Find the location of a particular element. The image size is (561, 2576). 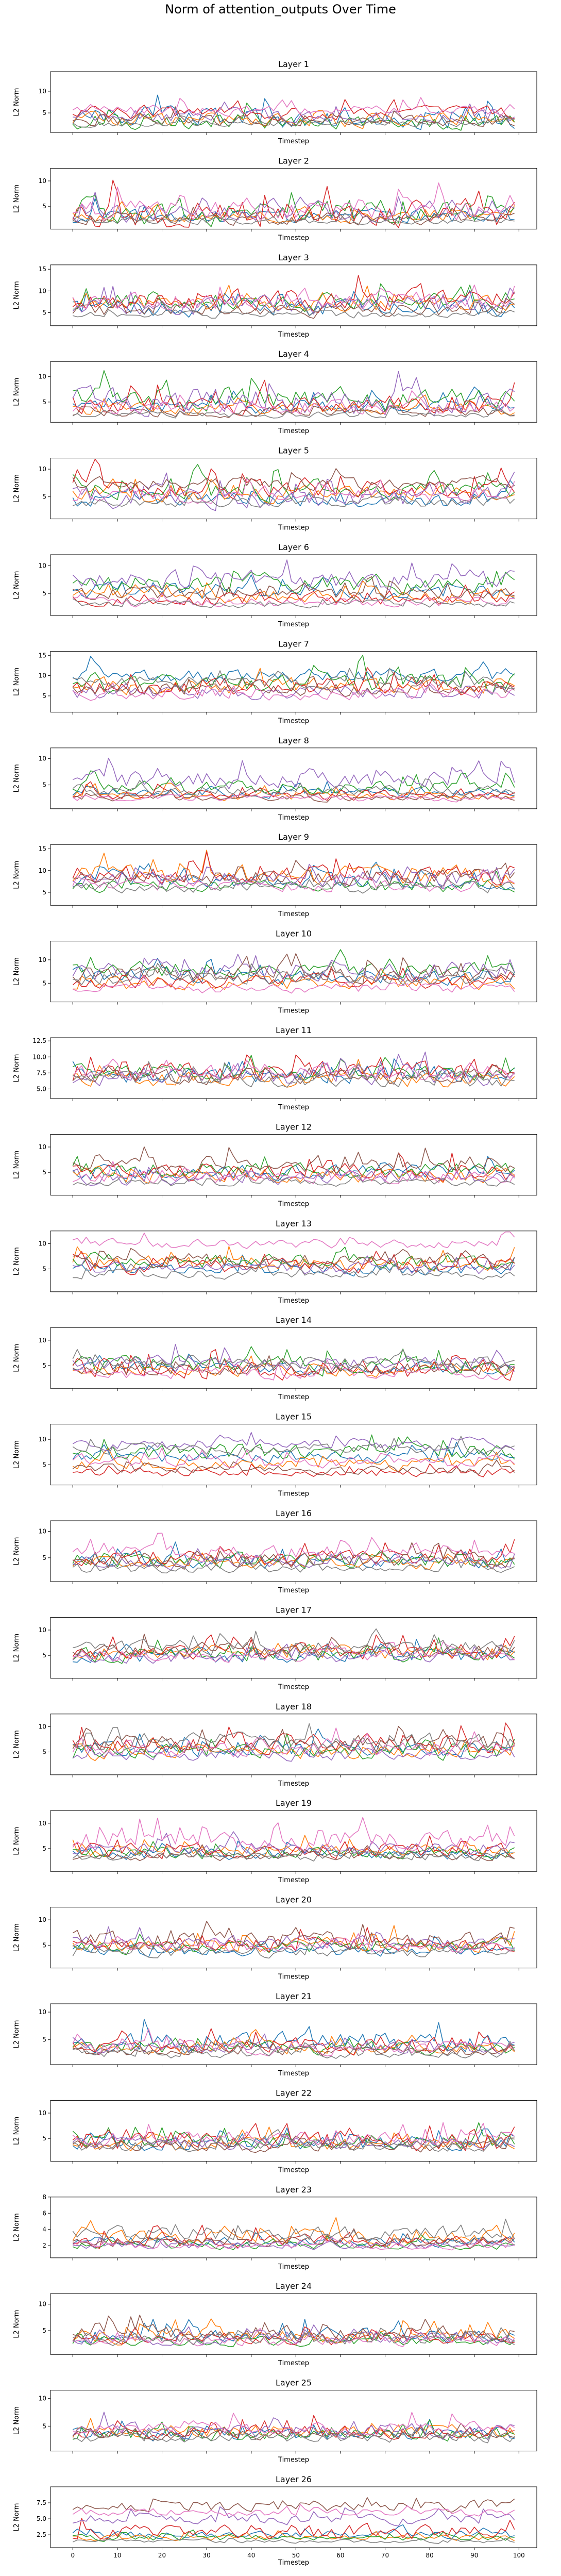

panel-layer-2: Layer 2 5 10 Timestep L2 Norm is located at coordinates (275, 199).